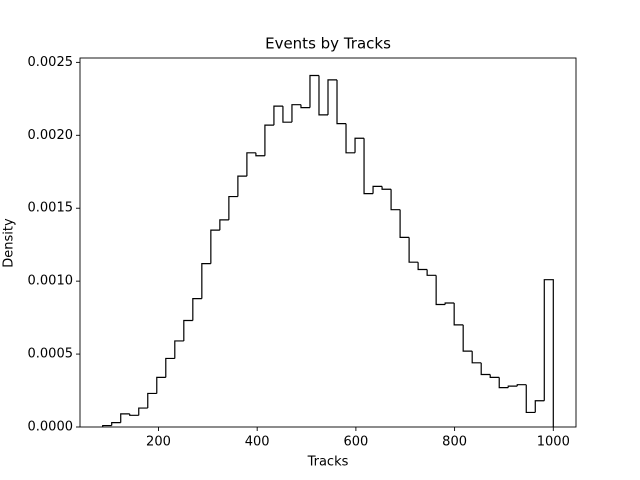  I want to click on y-tick-label: 0.0000, so click(51, 427).